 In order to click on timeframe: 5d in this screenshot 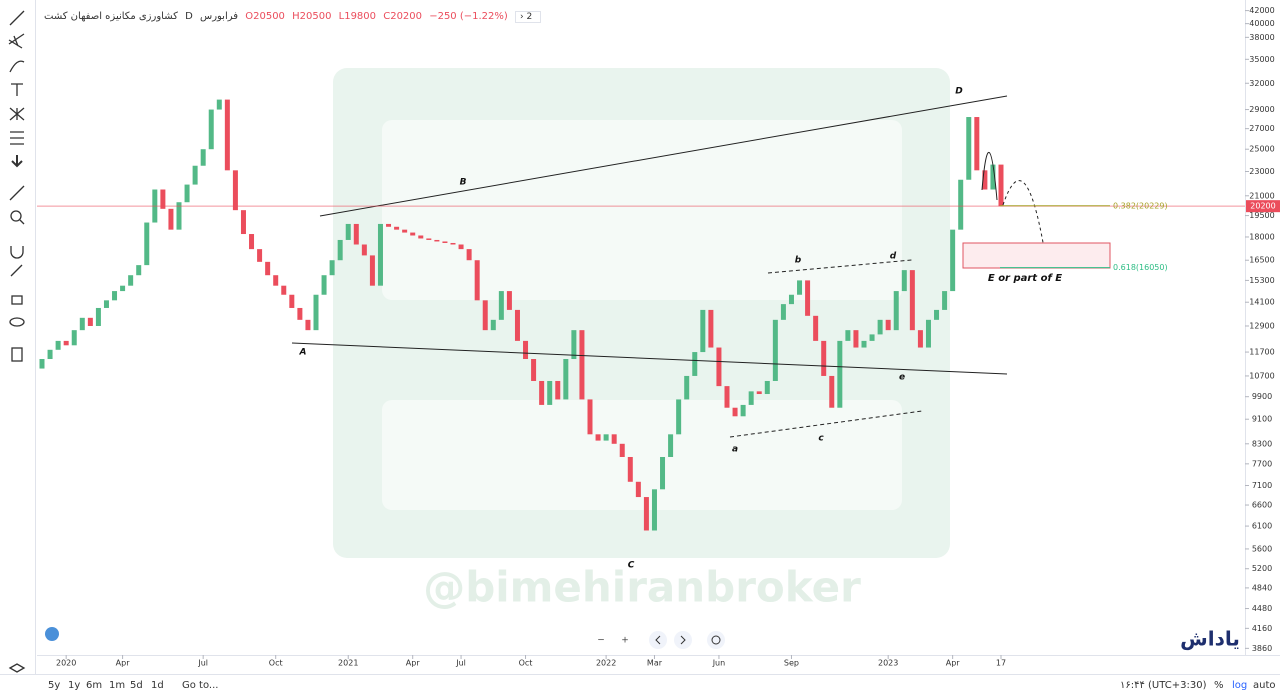, I will do `click(136, 685)`.